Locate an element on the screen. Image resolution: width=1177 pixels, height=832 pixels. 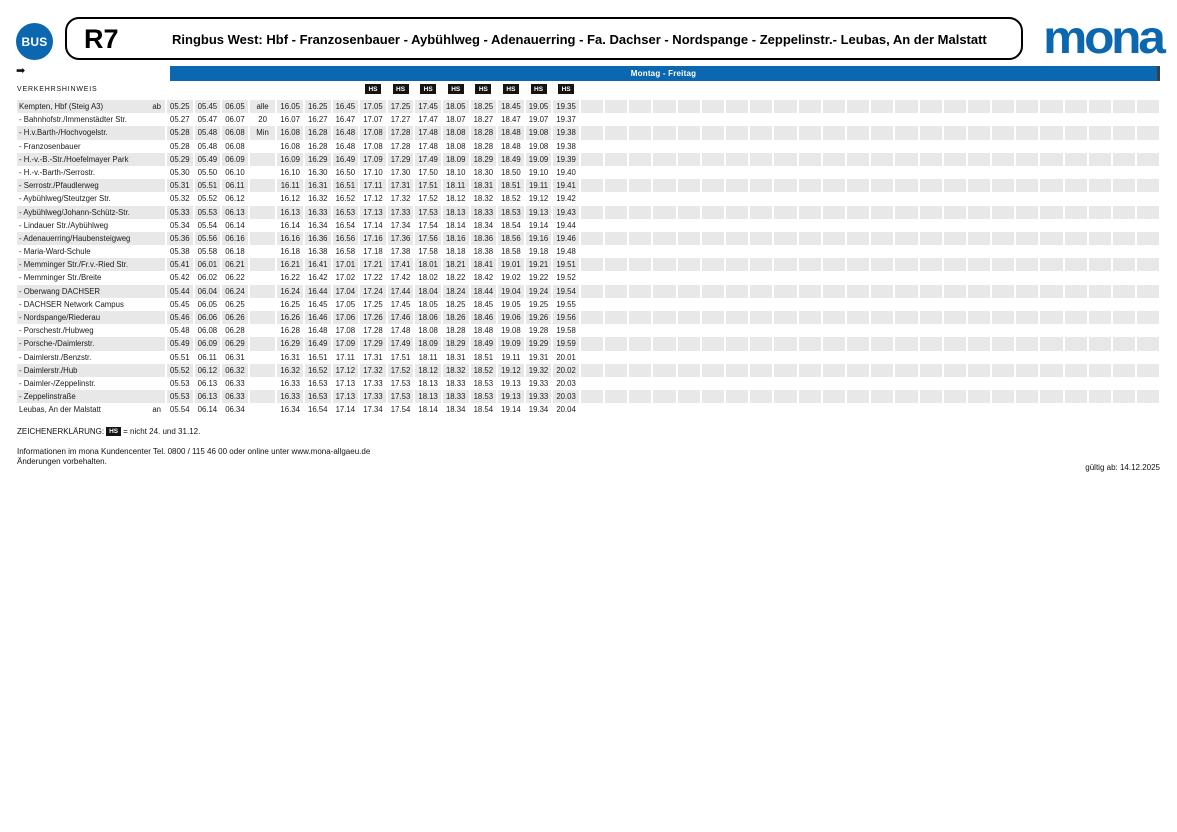
time-cell: 17.11 is located at coordinates (345, 357).